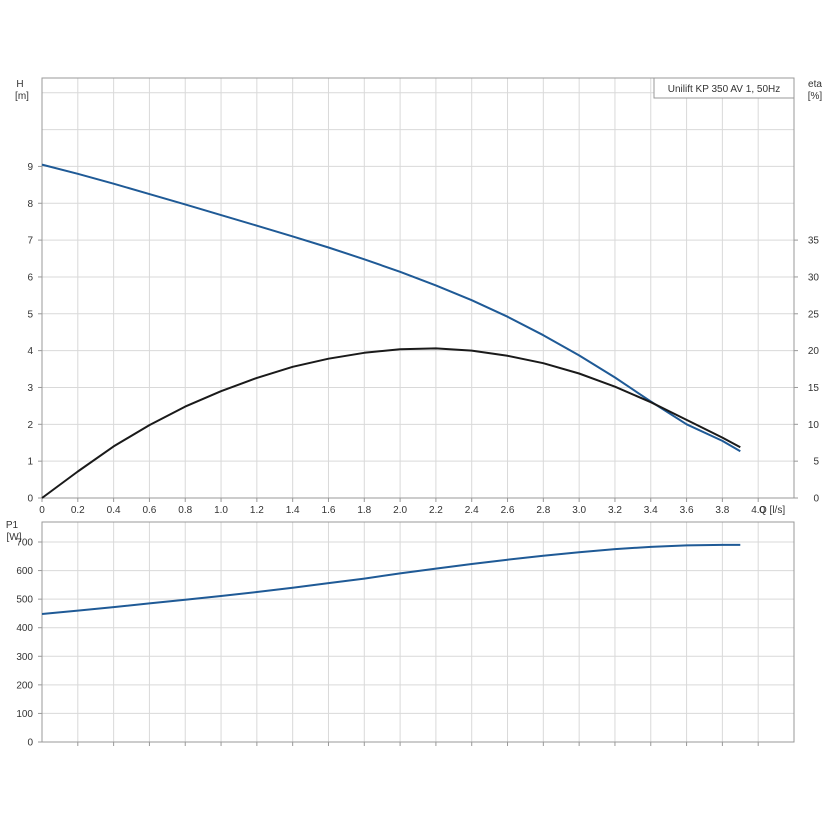  Describe the element at coordinates (149, 510) in the screenshot. I see `x-tick-label: 0.6` at that location.